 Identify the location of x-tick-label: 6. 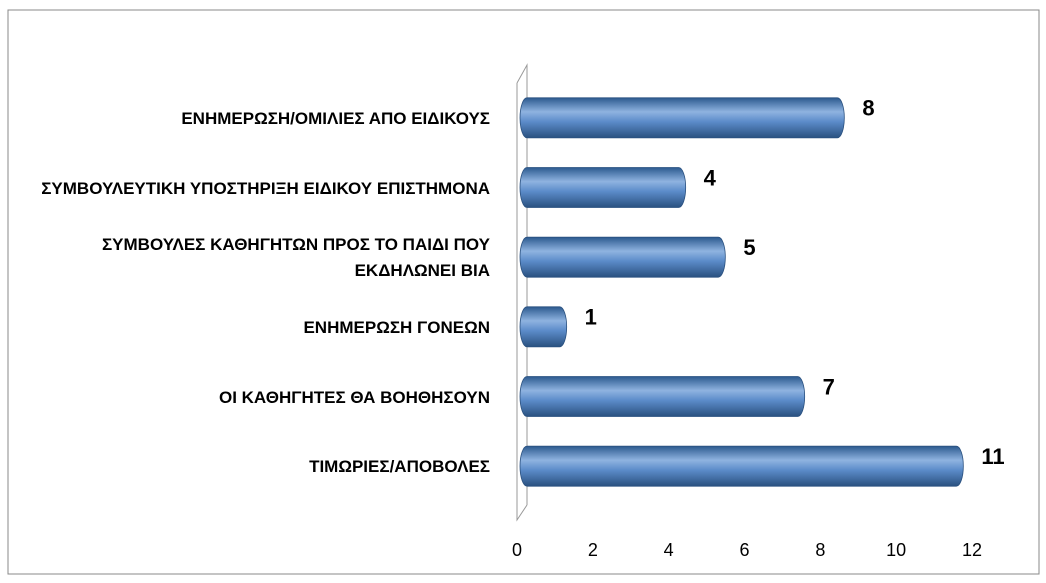
(744, 550).